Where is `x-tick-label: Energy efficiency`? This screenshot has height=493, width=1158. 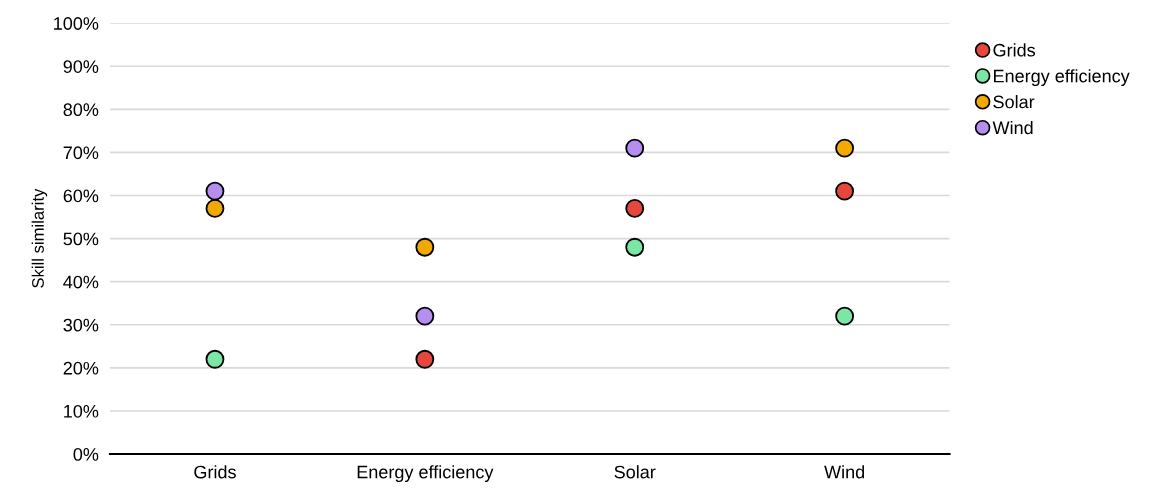 x-tick-label: Energy efficiency is located at coordinates (425, 473).